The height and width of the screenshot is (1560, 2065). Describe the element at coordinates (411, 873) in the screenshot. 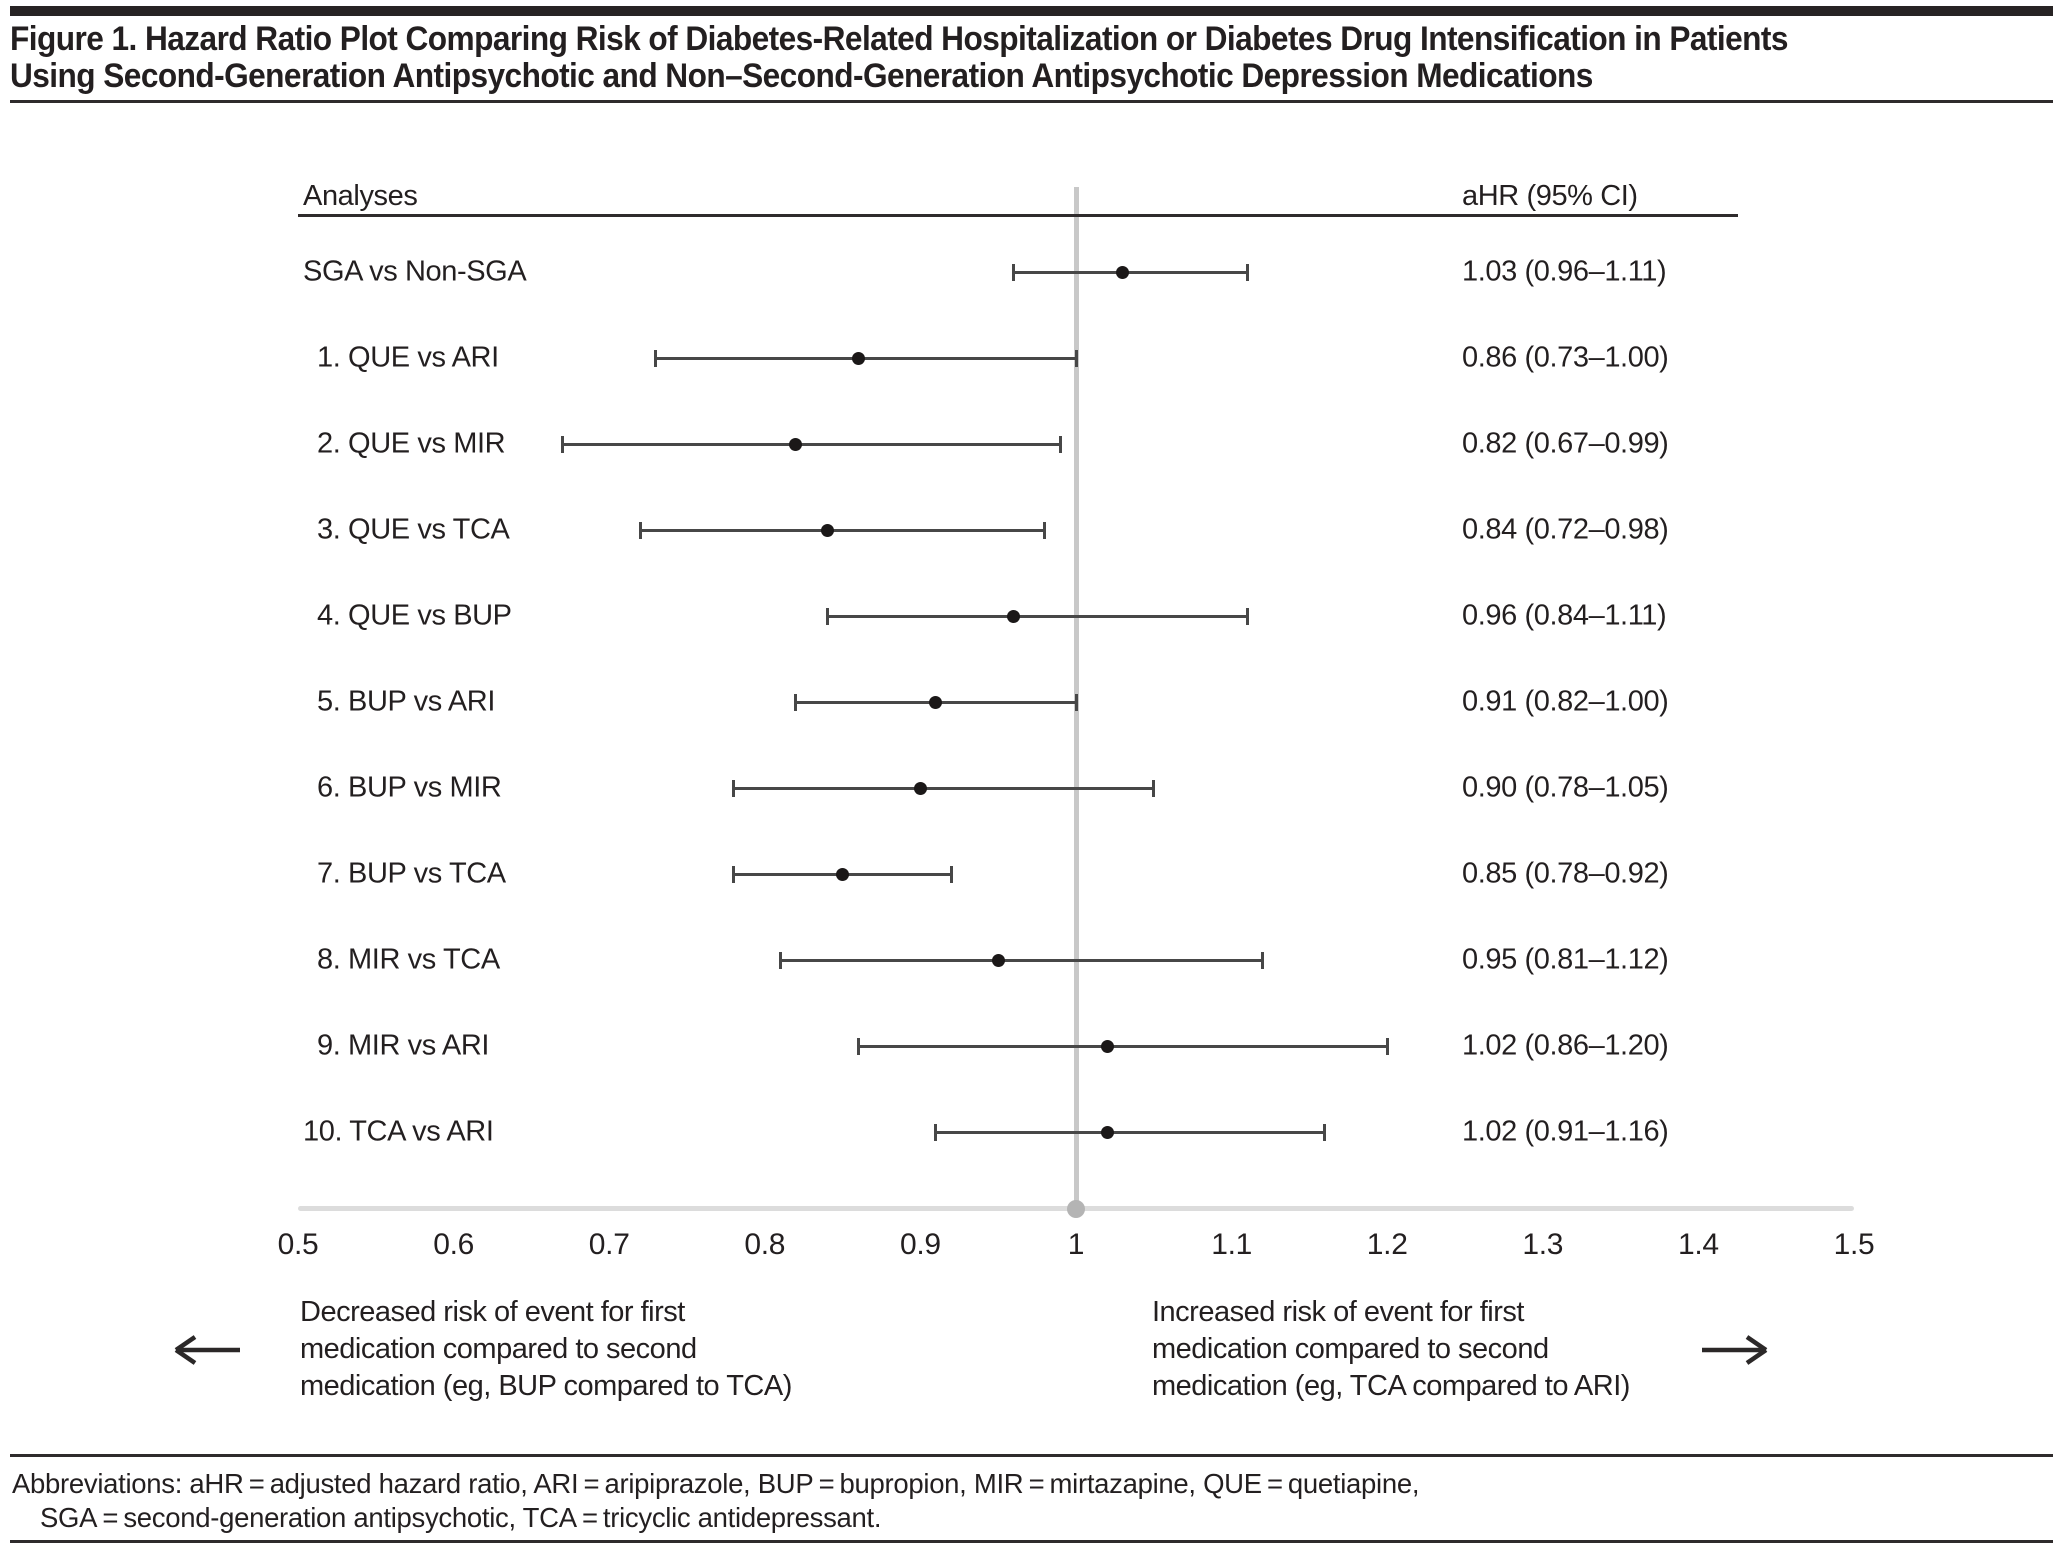

I see `row-label: 7. BUP vs TCA` at that location.